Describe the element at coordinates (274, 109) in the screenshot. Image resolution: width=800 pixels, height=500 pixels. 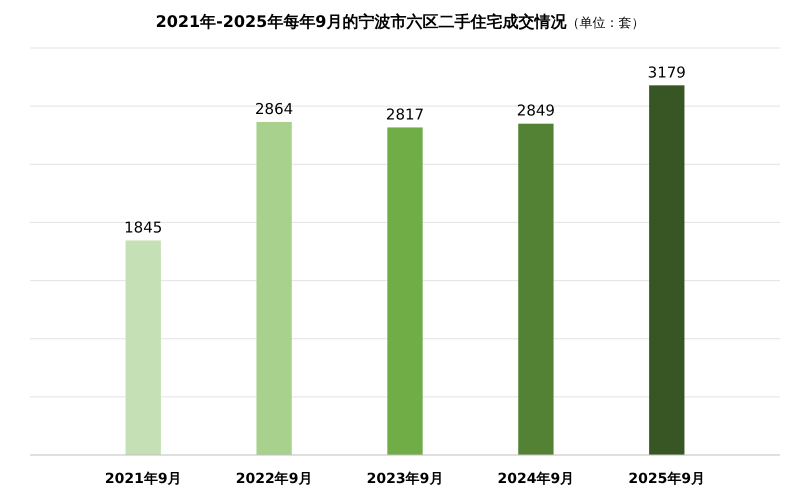
I see `data-label: 2864` at that location.